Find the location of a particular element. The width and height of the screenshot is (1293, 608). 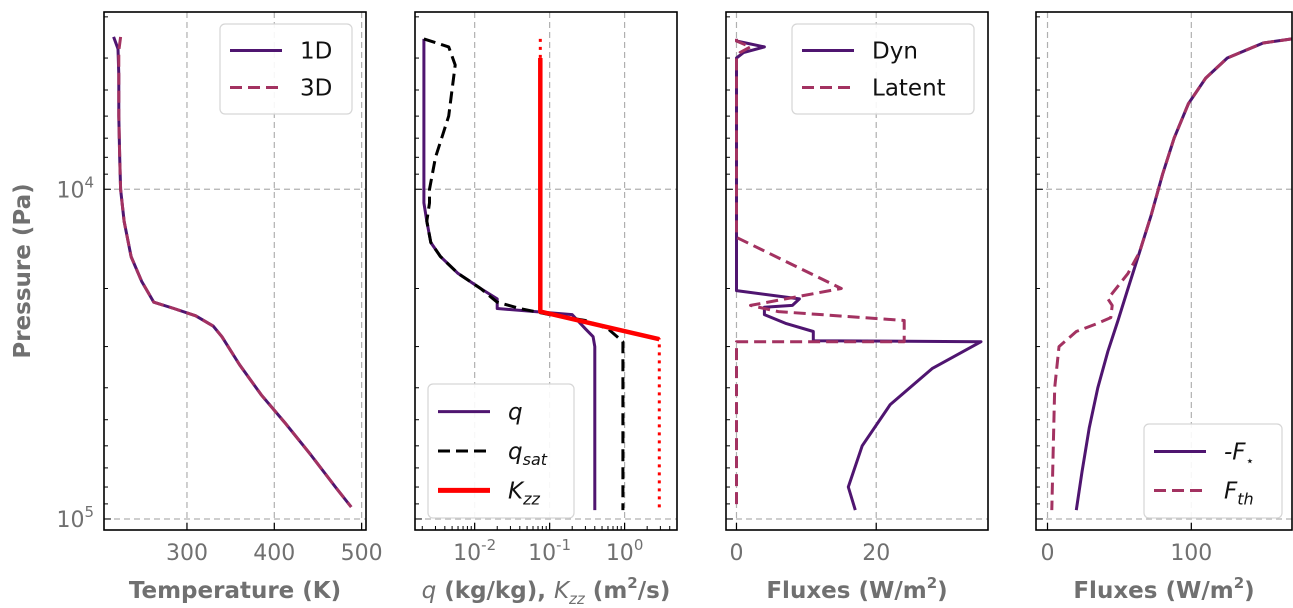

y-axis-label: Pressure (Pa) is located at coordinates (23, 270).